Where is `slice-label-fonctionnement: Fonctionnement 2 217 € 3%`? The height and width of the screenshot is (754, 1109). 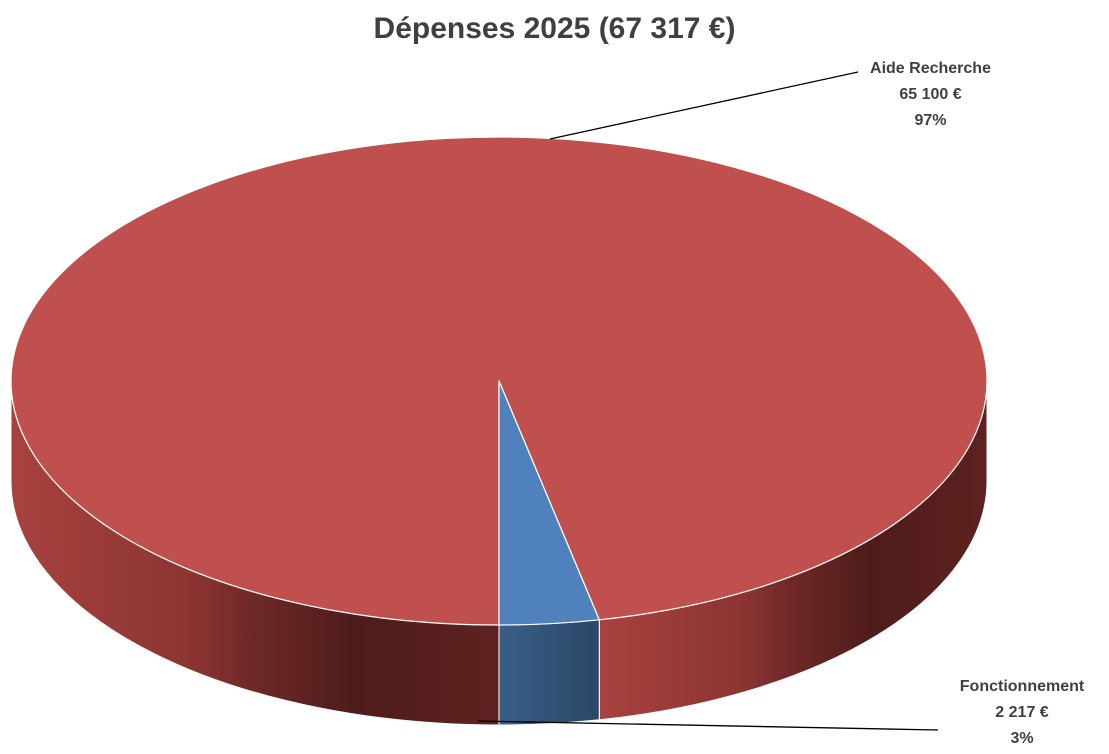 slice-label-fonctionnement: Fonctionnement 2 217 € 3% is located at coordinates (1016, 713).